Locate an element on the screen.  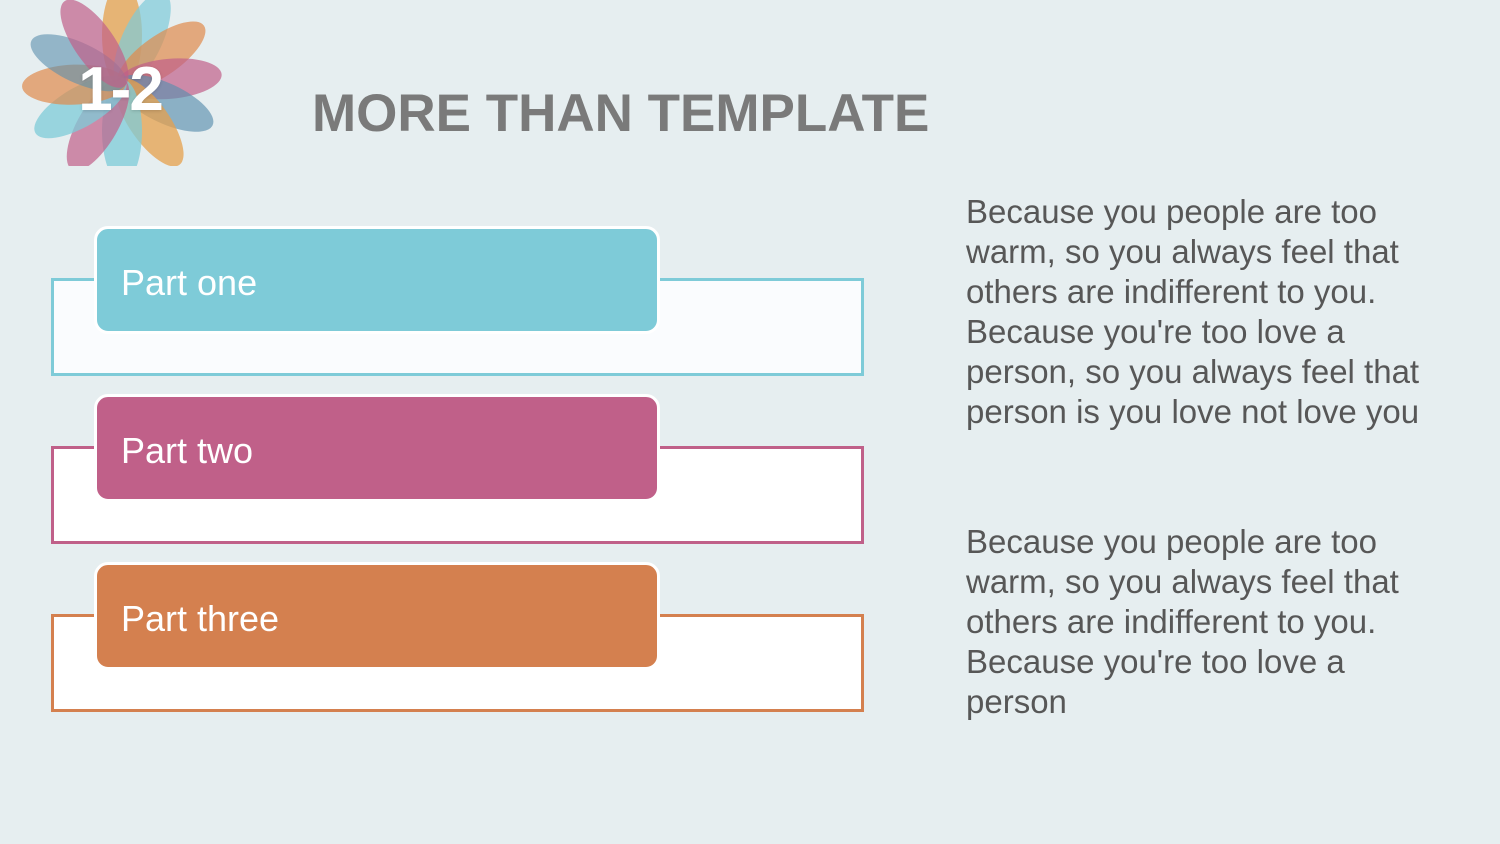
page-title: MORE THAN TEMPLATE is located at coordinates (621, 113).